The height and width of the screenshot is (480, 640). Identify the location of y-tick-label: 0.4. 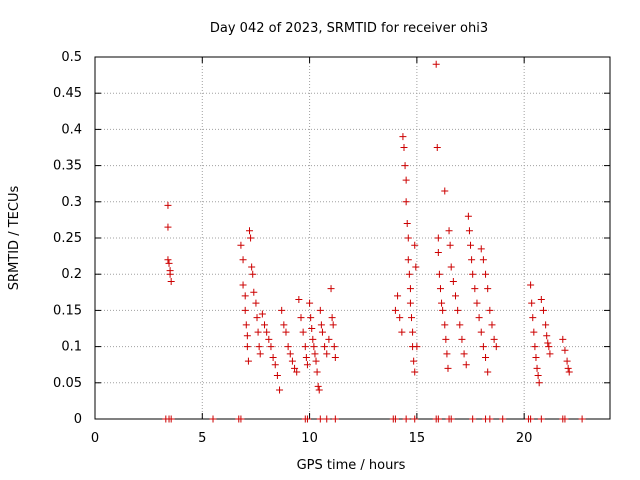
(71, 129).